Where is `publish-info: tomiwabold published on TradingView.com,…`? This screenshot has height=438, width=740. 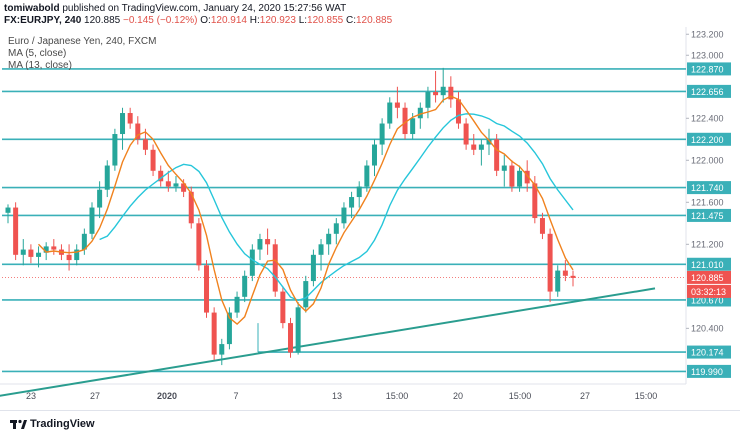
publish-info: tomiwabold published on TradingView.com,… is located at coordinates (175, 8).